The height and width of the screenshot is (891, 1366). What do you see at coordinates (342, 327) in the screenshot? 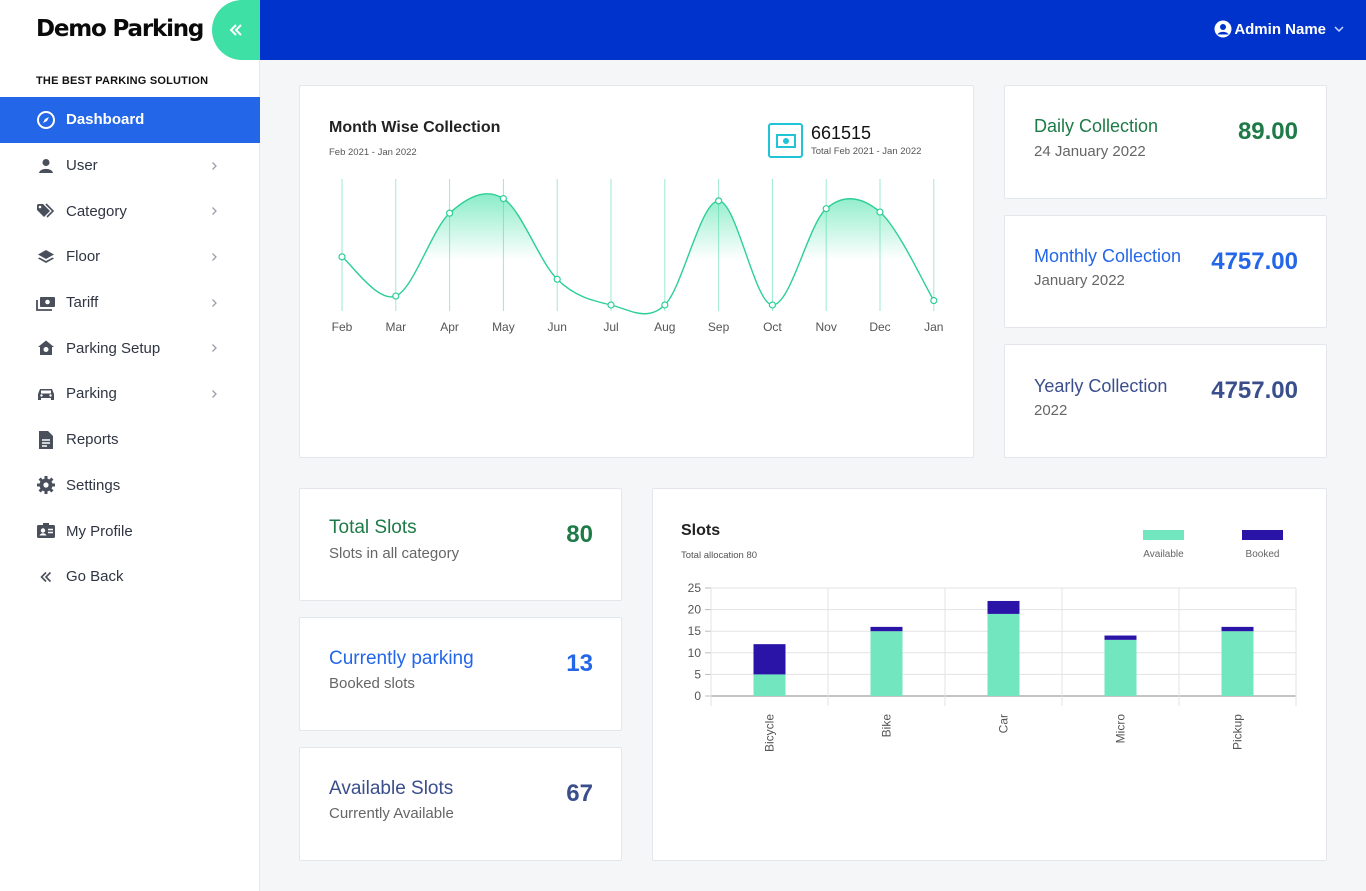
I see `x-tick-label: Feb` at bounding box center [342, 327].